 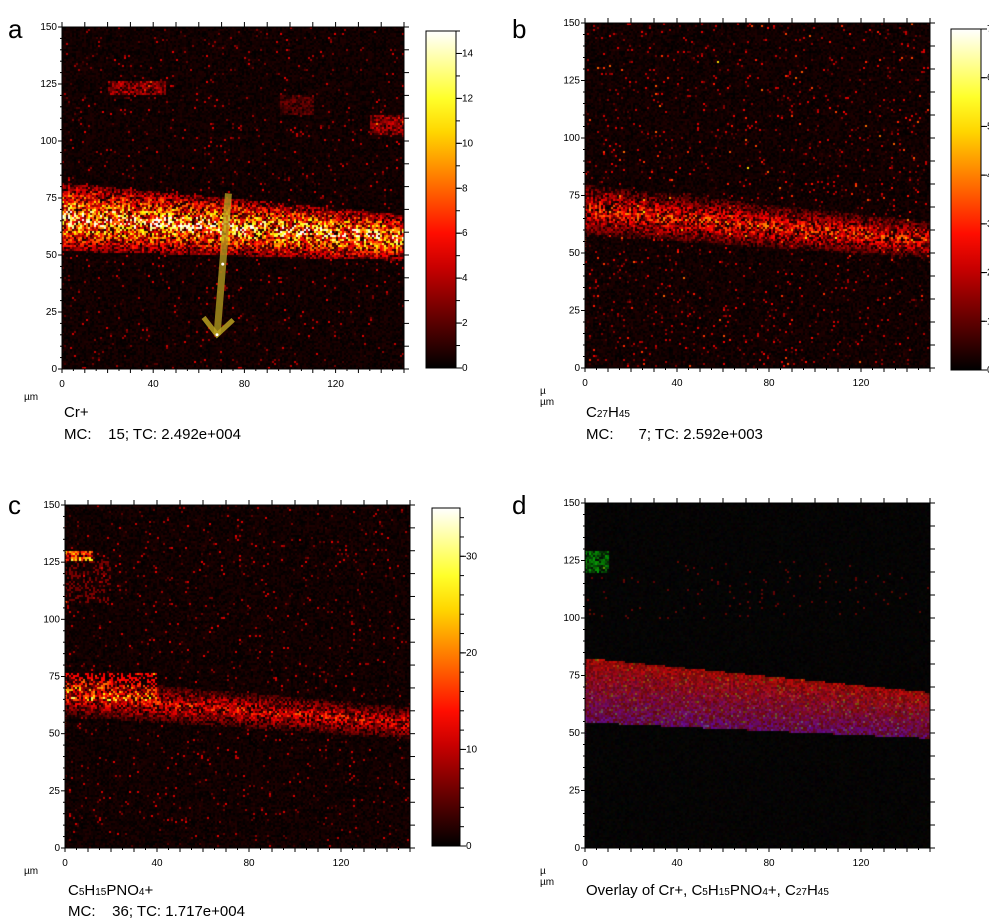 What do you see at coordinates (14, 505) in the screenshot?
I see `panel-letter: c` at bounding box center [14, 505].